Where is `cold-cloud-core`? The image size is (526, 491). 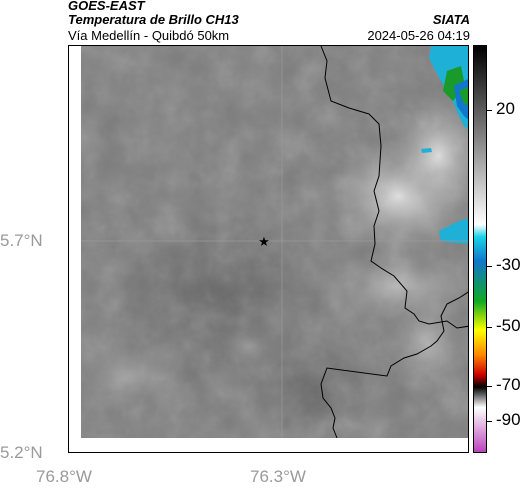 cold-cloud-core is located at coordinates (463, 96).